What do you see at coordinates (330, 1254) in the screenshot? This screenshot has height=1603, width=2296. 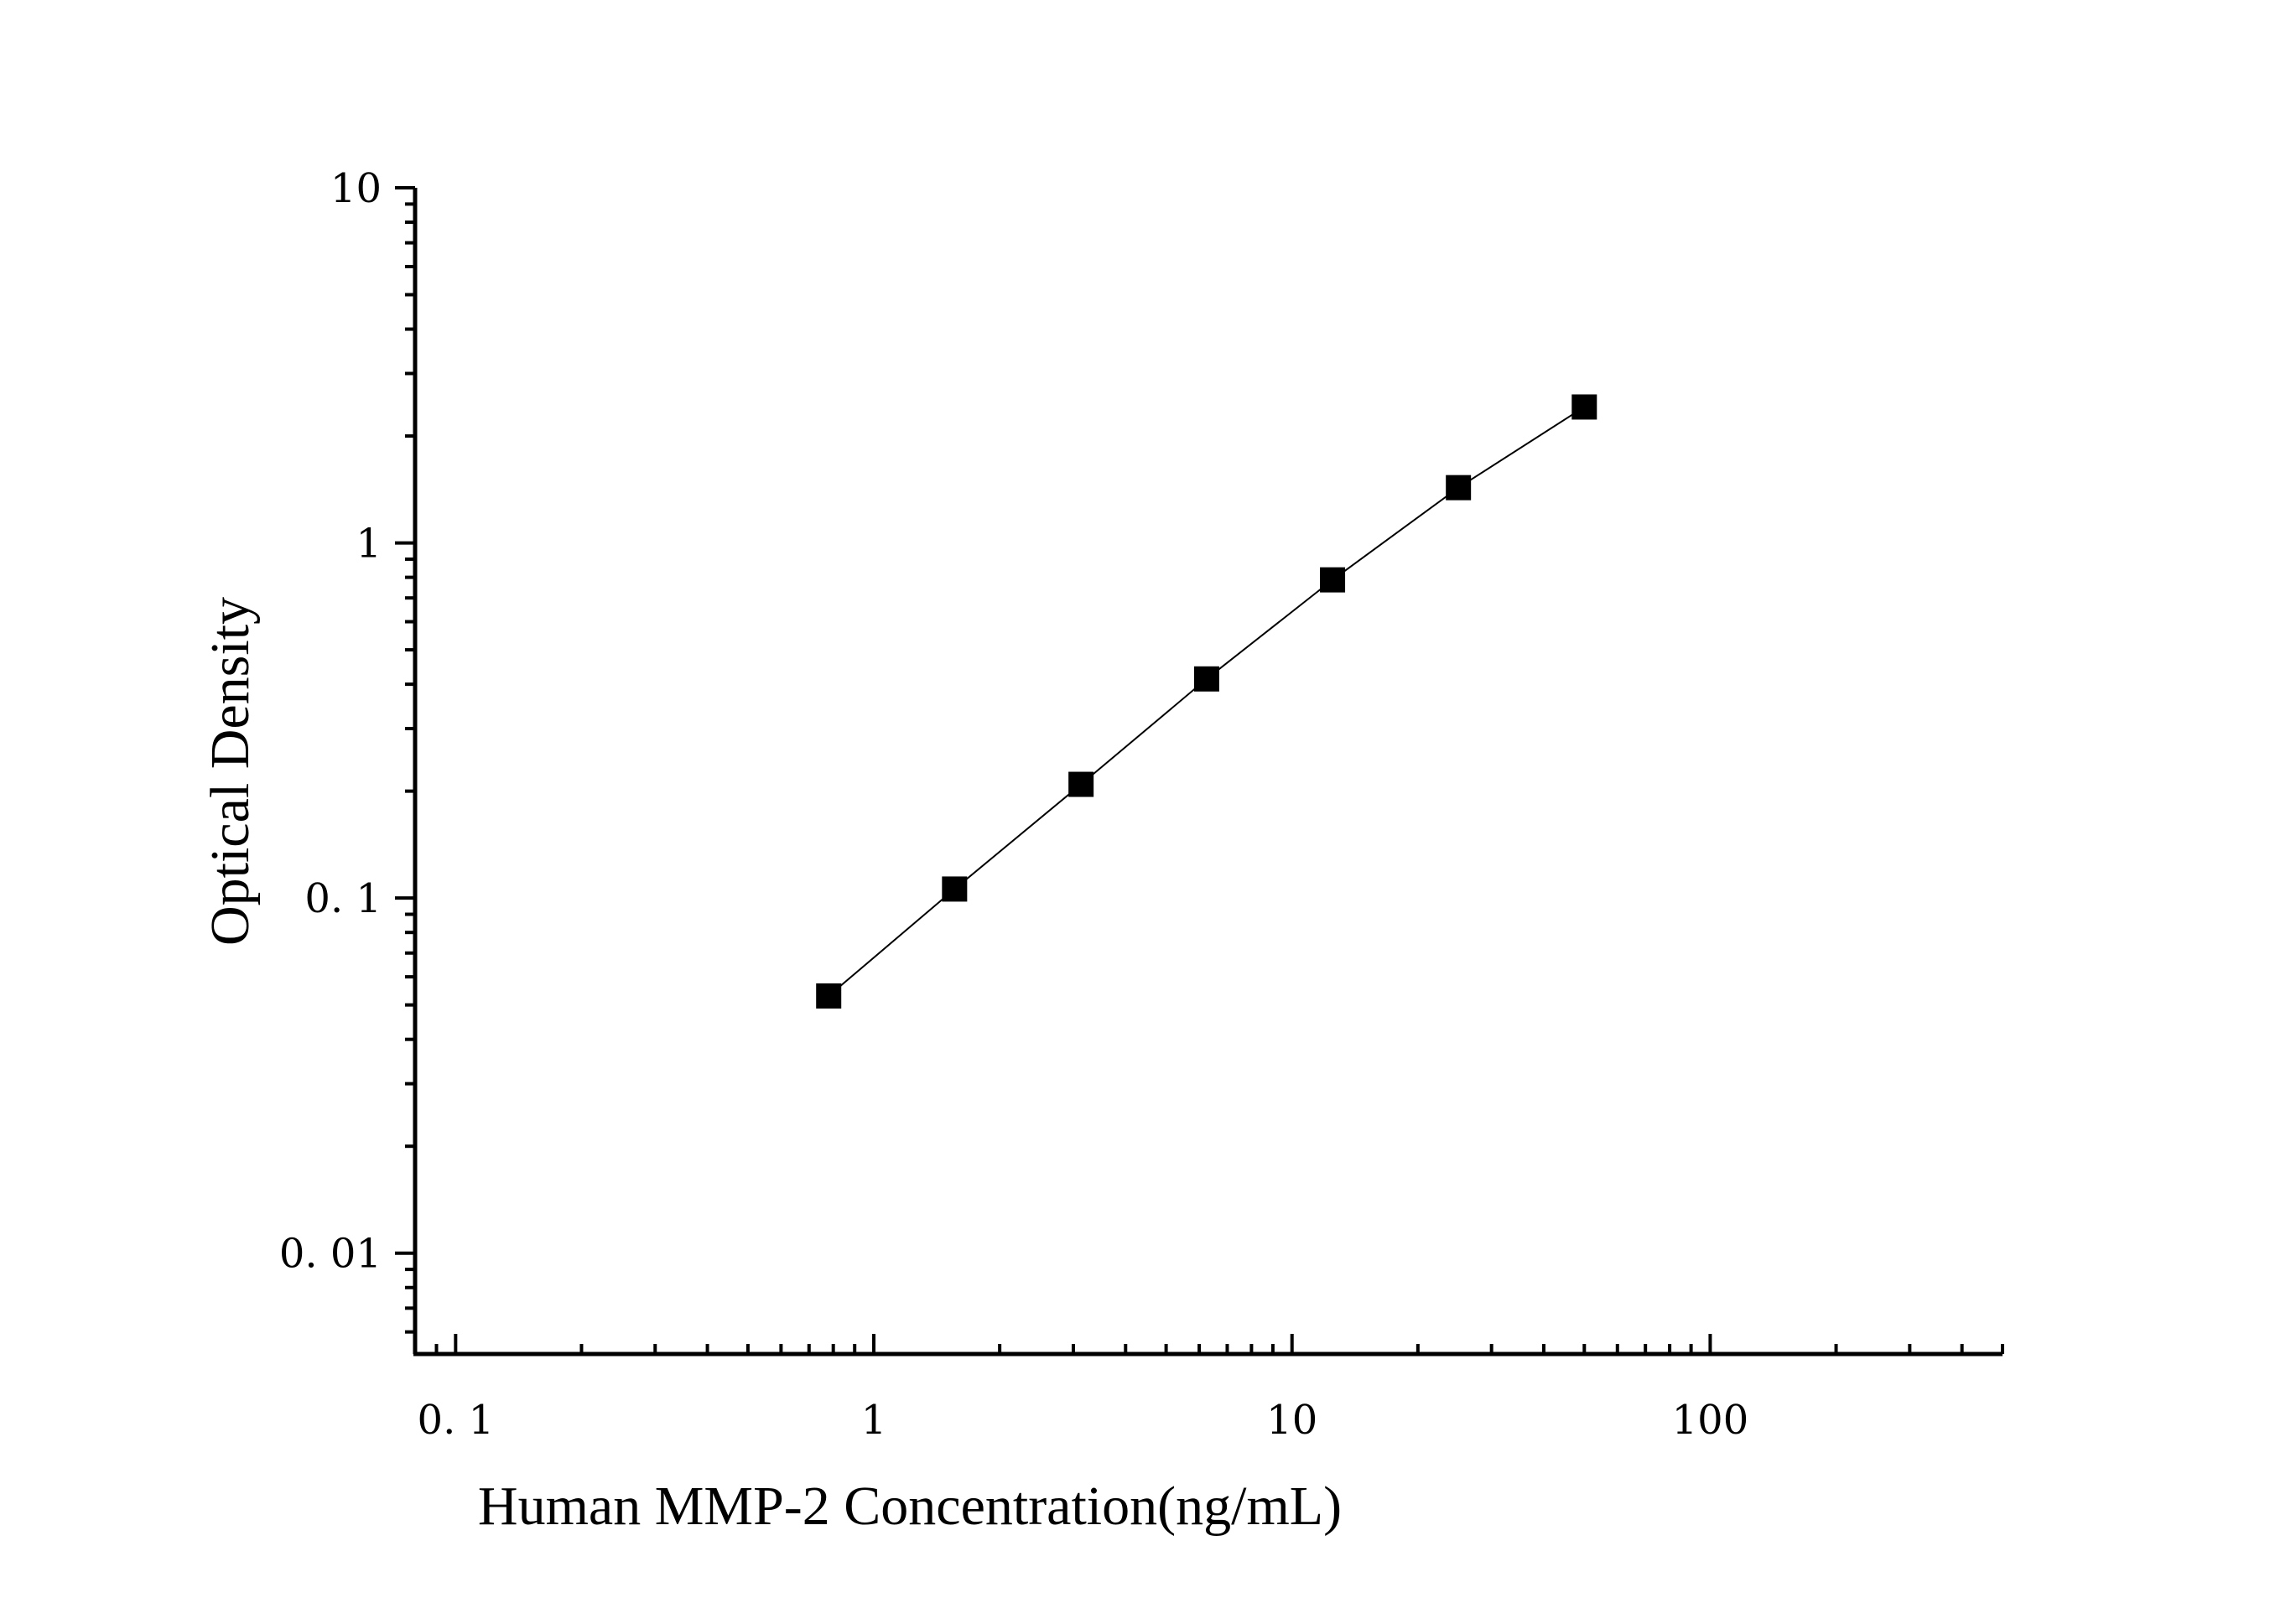 I see `y-tick-label: 0. 01` at bounding box center [330, 1254].